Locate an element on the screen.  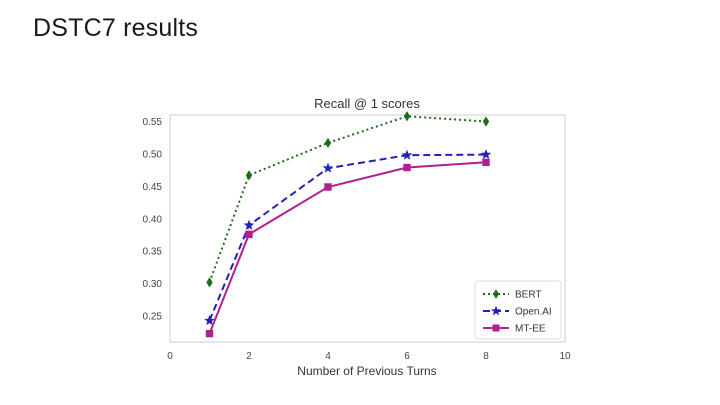
y-tick-label: 0.40 is located at coordinates (153, 219).